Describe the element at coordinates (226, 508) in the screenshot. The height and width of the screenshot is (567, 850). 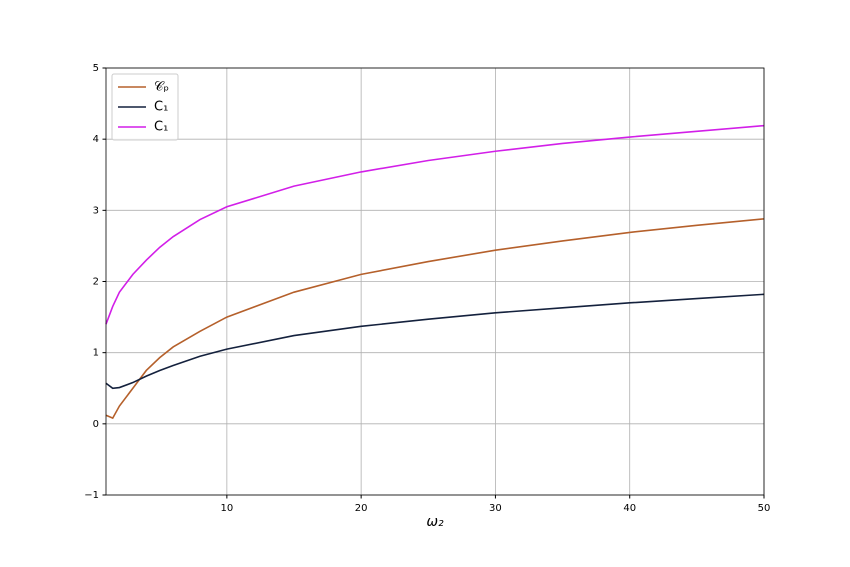
I see `x-tick-label: 10` at that location.